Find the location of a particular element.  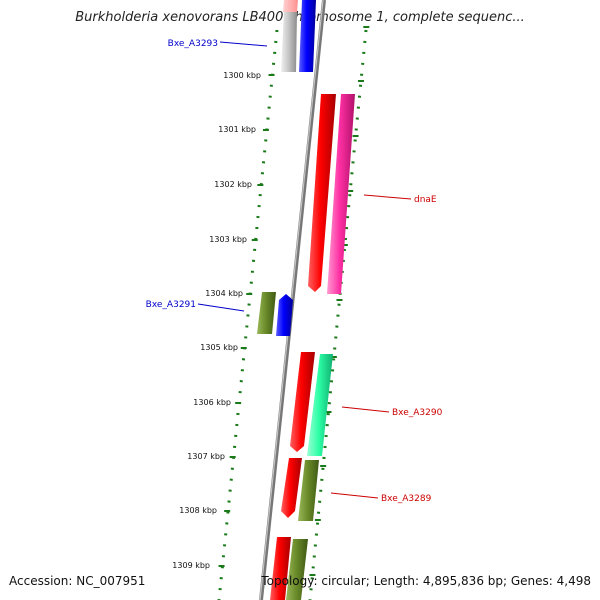

ruler-label-1309: 1309 kbp is located at coordinates (191, 565).